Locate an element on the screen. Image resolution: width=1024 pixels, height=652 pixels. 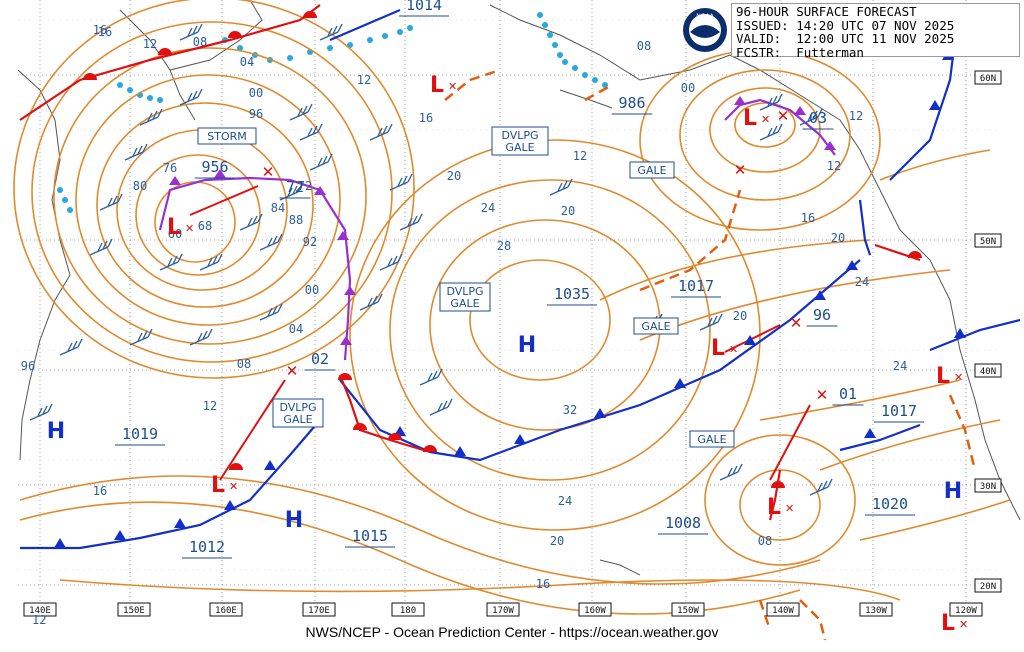
latitude-label: 40N is located at coordinates (988, 370).